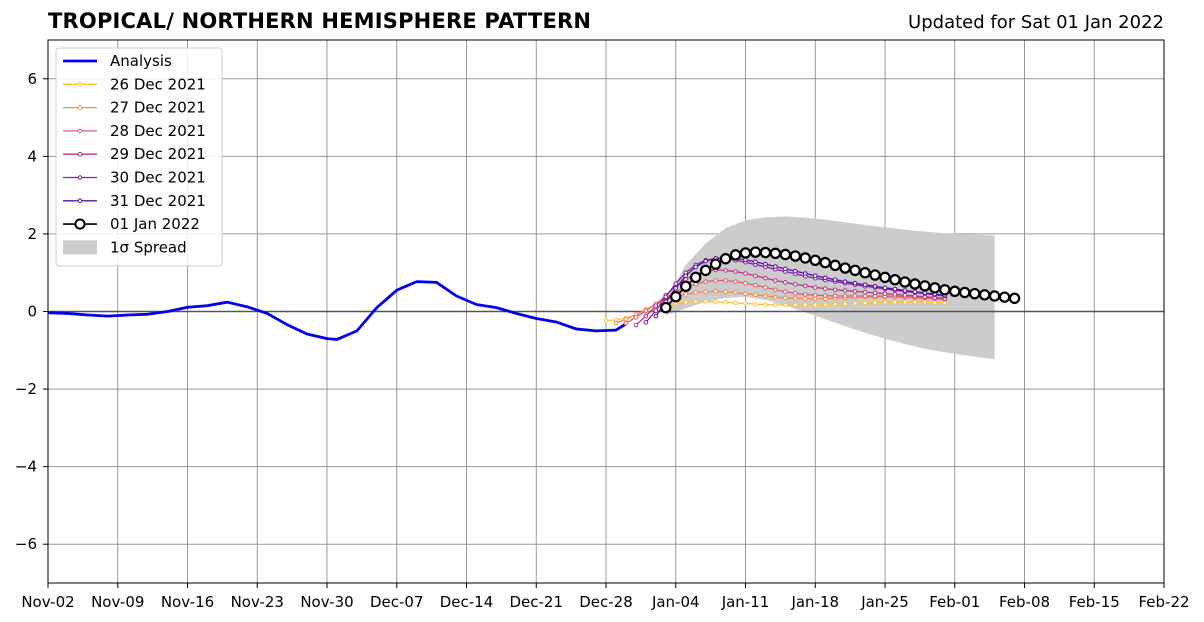 This screenshot has height=622, width=1204. Describe the element at coordinates (26, 544) in the screenshot. I see `y-tick-label: −6` at that location.